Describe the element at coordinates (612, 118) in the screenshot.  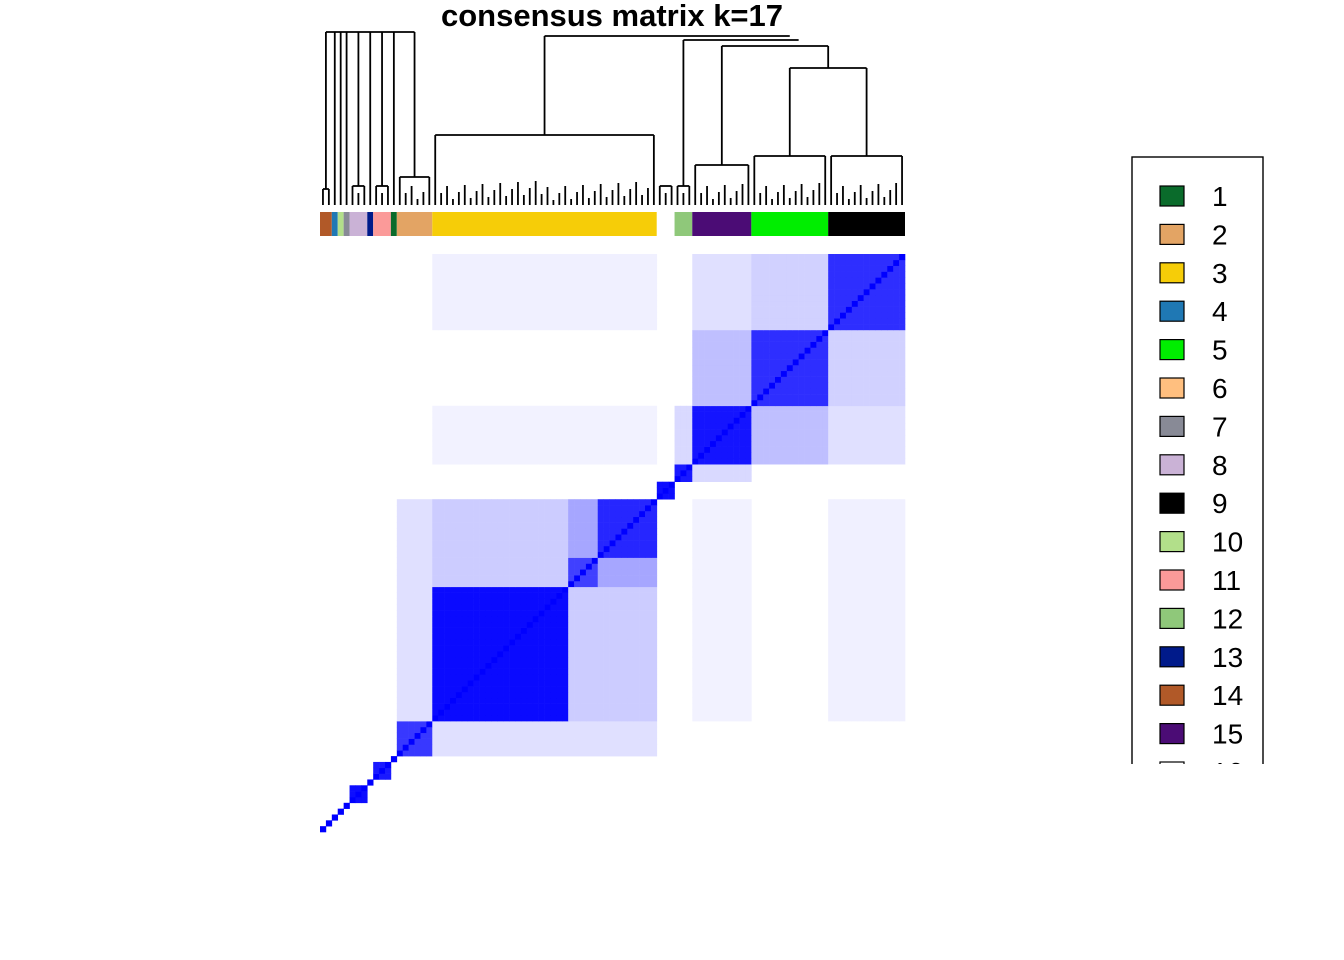
I see `column-dendrogram` at that location.